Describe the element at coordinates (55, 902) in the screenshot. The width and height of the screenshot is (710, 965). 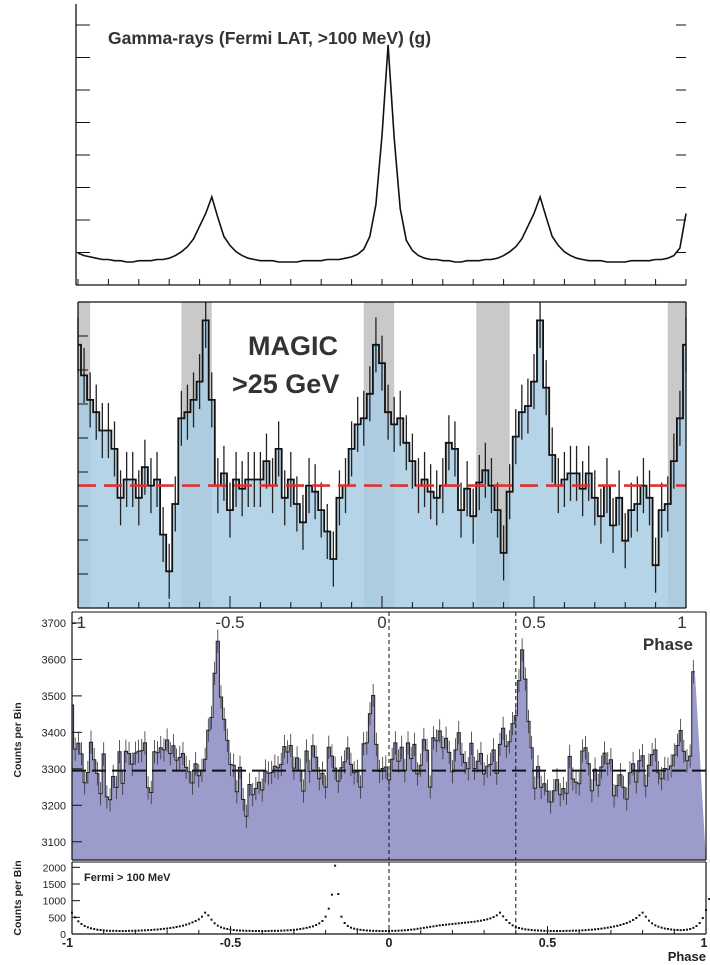
I see `bottom-fermi-y-tick-label: 1000` at that location.